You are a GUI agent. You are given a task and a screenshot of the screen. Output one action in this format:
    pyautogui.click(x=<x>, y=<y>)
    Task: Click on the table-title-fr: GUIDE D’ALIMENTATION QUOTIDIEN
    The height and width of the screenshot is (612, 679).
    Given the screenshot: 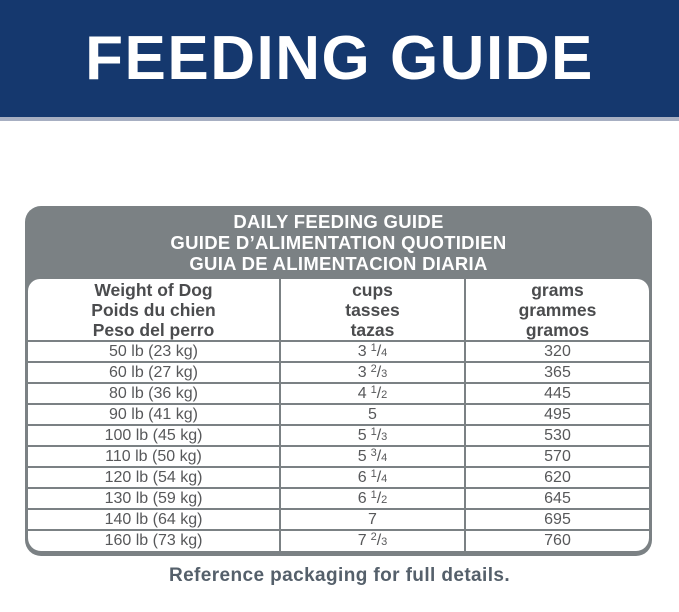 What is the action you would take?
    pyautogui.click(x=338, y=242)
    